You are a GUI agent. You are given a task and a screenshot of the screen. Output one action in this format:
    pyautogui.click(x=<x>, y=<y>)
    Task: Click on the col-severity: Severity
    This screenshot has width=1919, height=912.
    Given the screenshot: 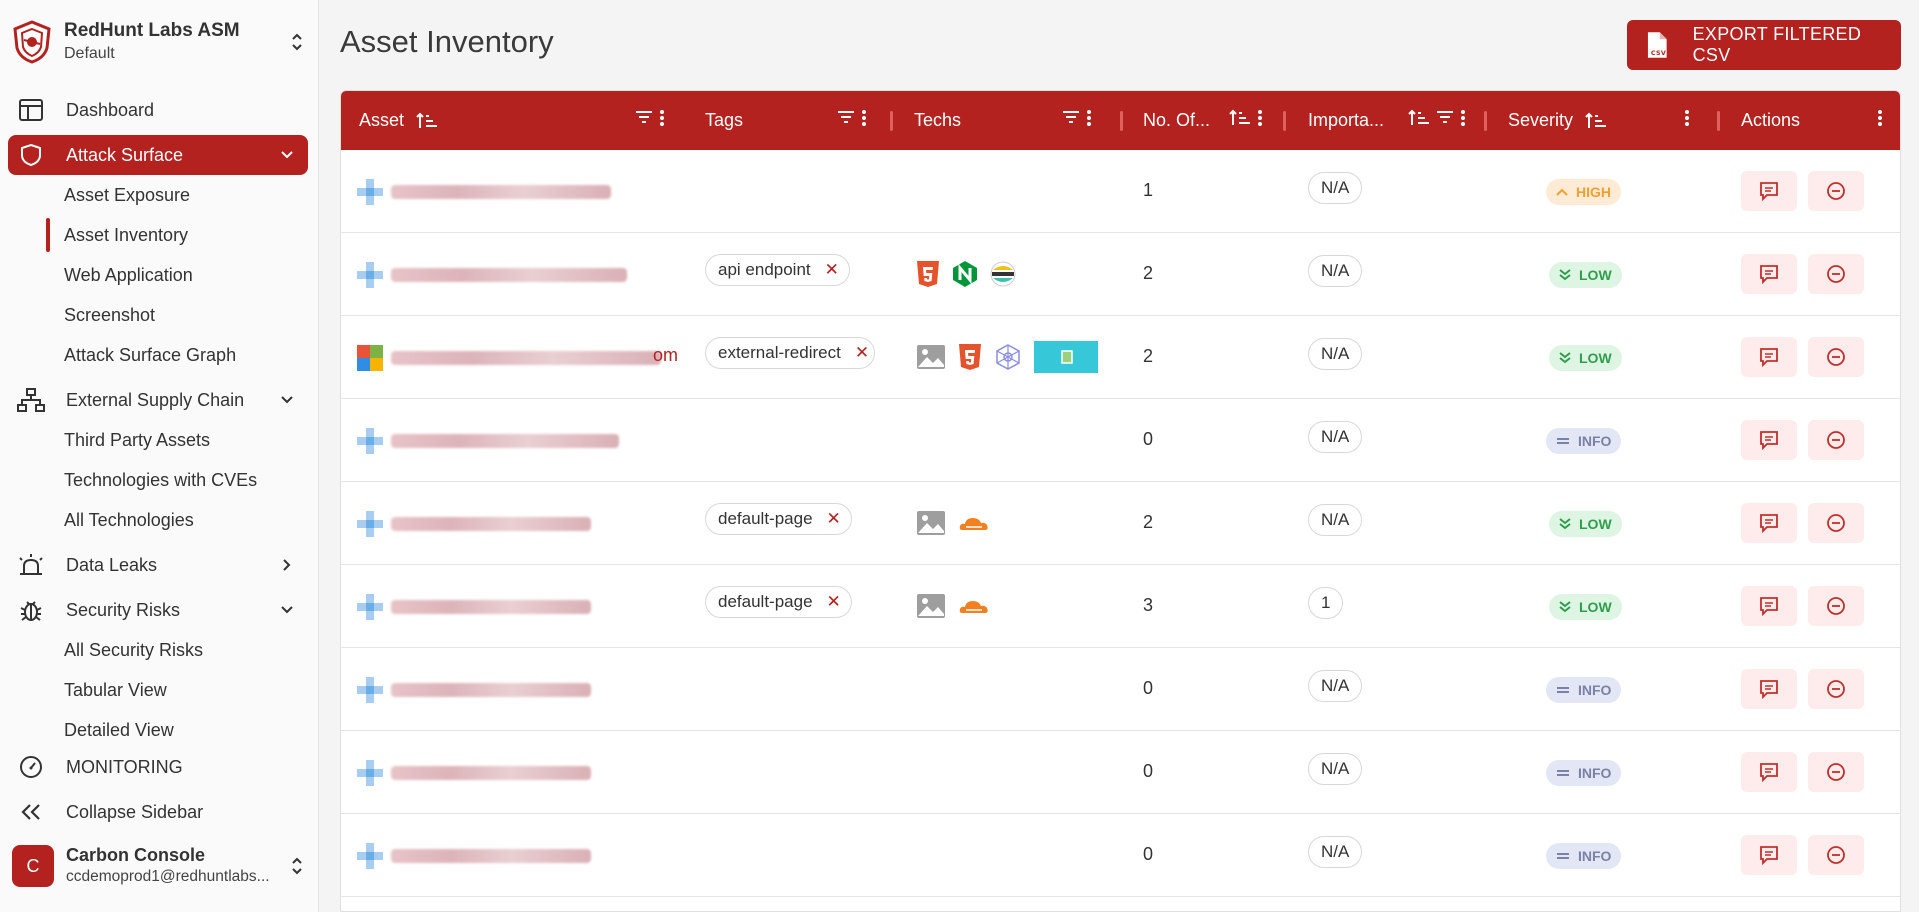 What is the action you would take?
    pyautogui.click(x=1599, y=120)
    